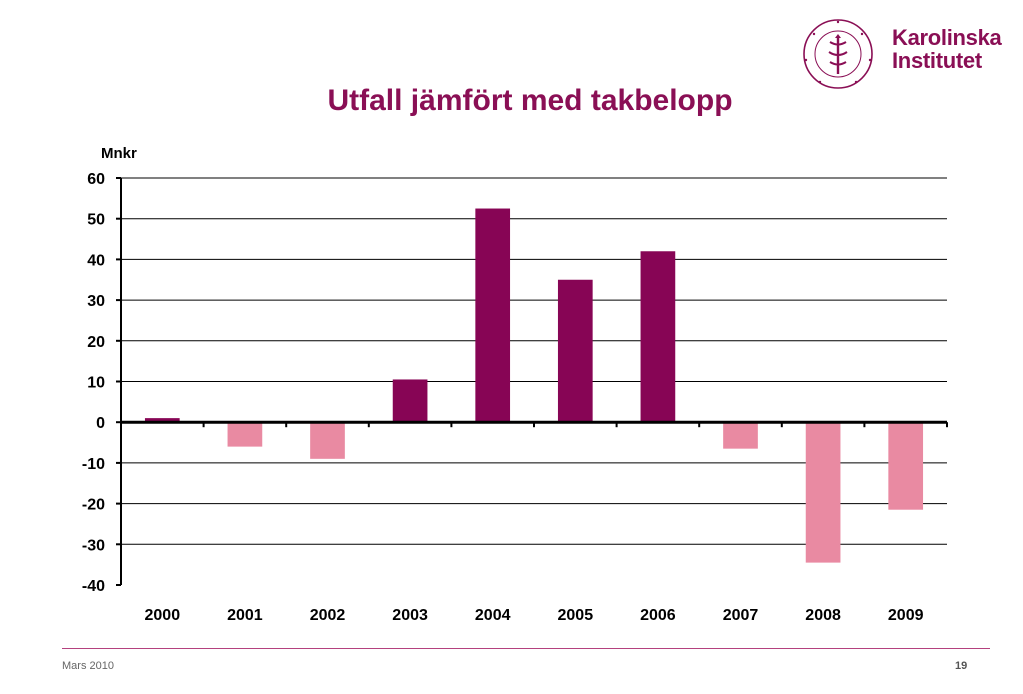 This screenshot has width=1023, height=694. I want to click on footer-date: Mars 2010, so click(88, 666).